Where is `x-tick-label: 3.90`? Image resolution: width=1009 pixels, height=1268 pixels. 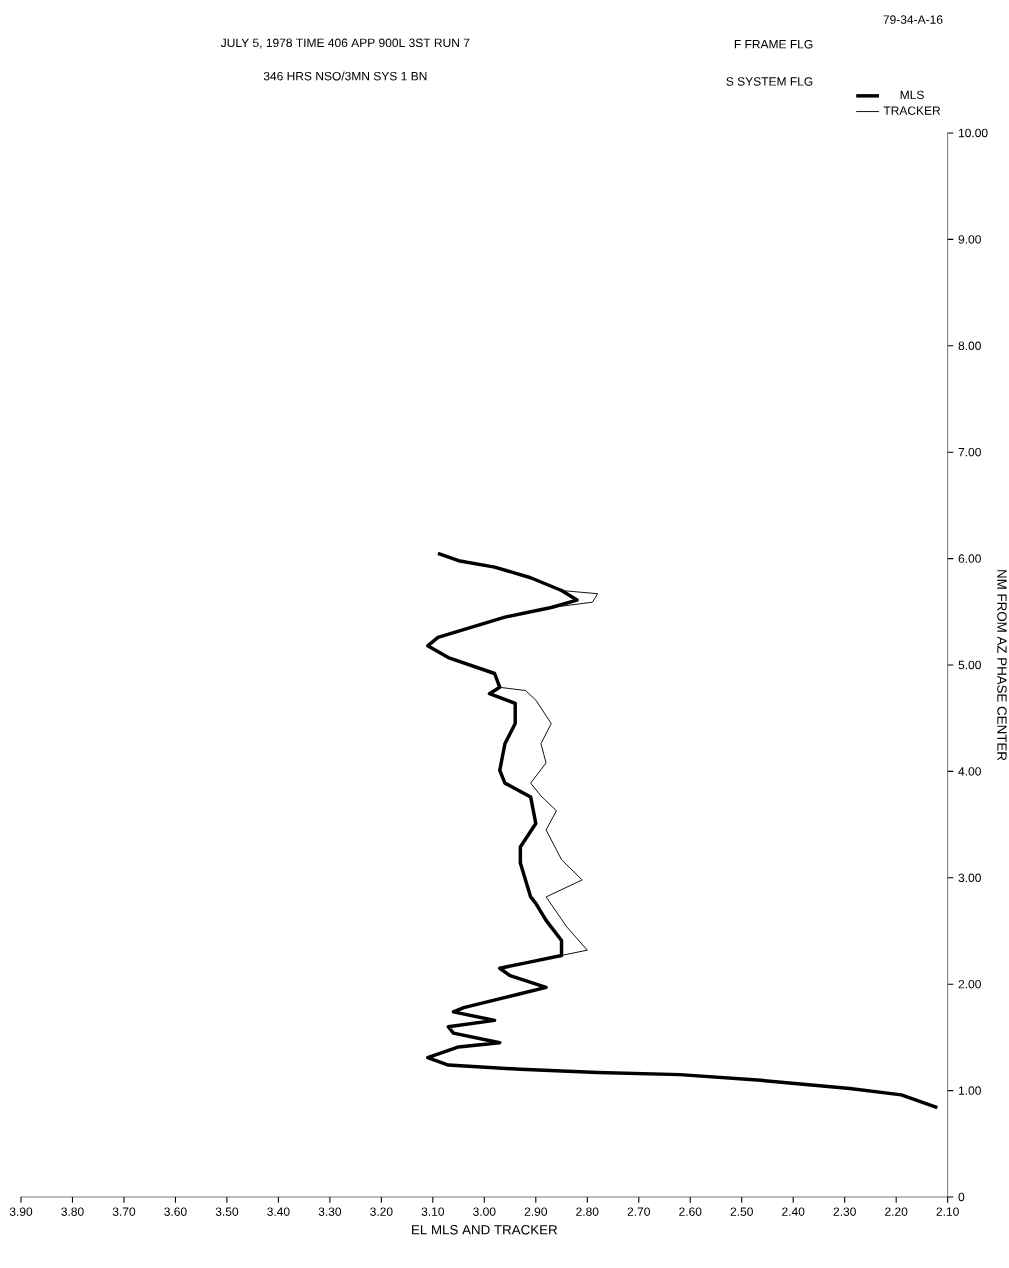 x-tick-label: 3.90 is located at coordinates (21, 1211).